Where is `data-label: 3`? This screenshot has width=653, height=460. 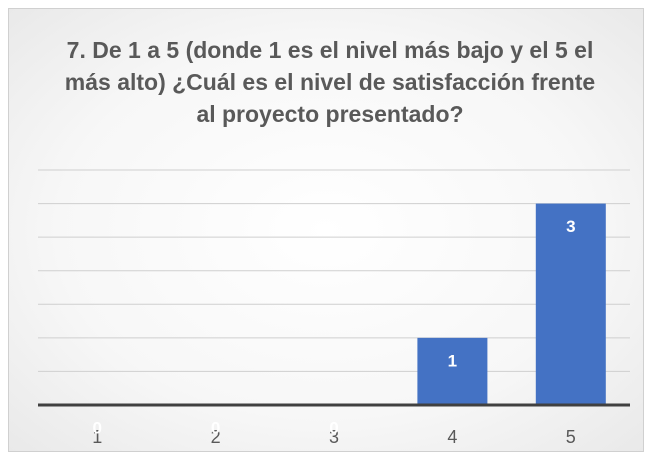 data-label: 3 is located at coordinates (570, 226).